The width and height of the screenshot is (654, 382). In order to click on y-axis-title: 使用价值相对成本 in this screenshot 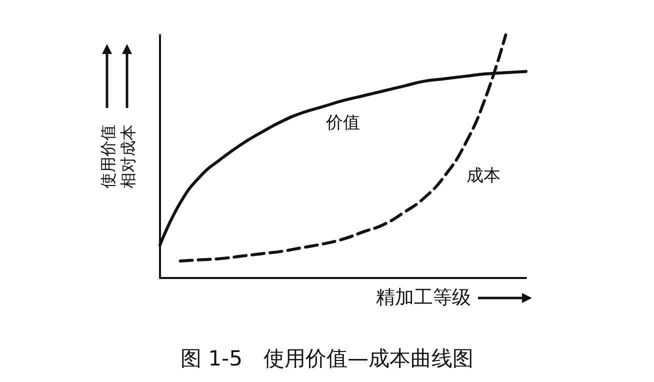, I will do `click(118, 156)`.